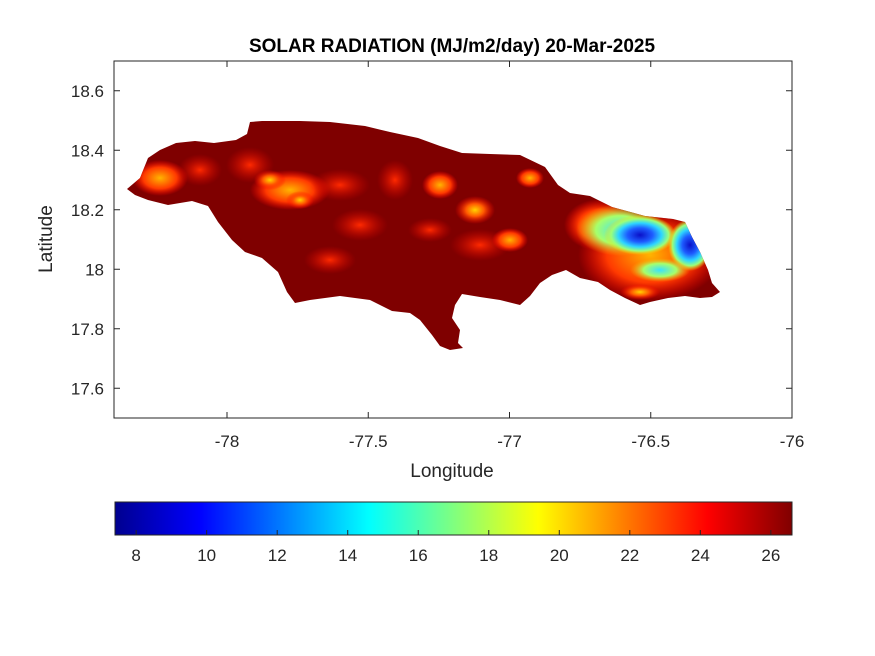 The image size is (875, 656). What do you see at coordinates (87, 150) in the screenshot?
I see `y-tick-label: 18.4` at bounding box center [87, 150].